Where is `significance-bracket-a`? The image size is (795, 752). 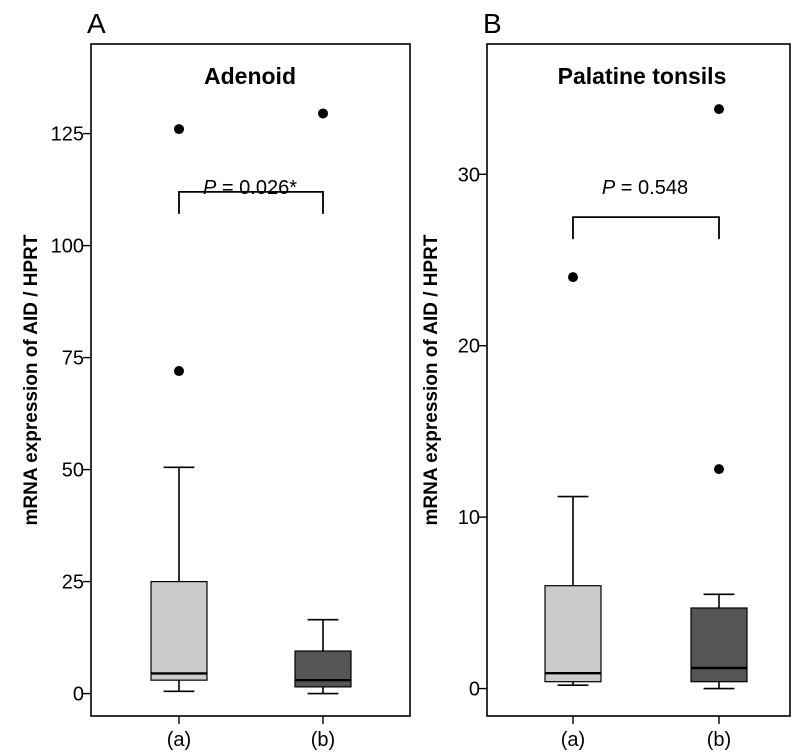
significance-bracket-a is located at coordinates (251, 202).